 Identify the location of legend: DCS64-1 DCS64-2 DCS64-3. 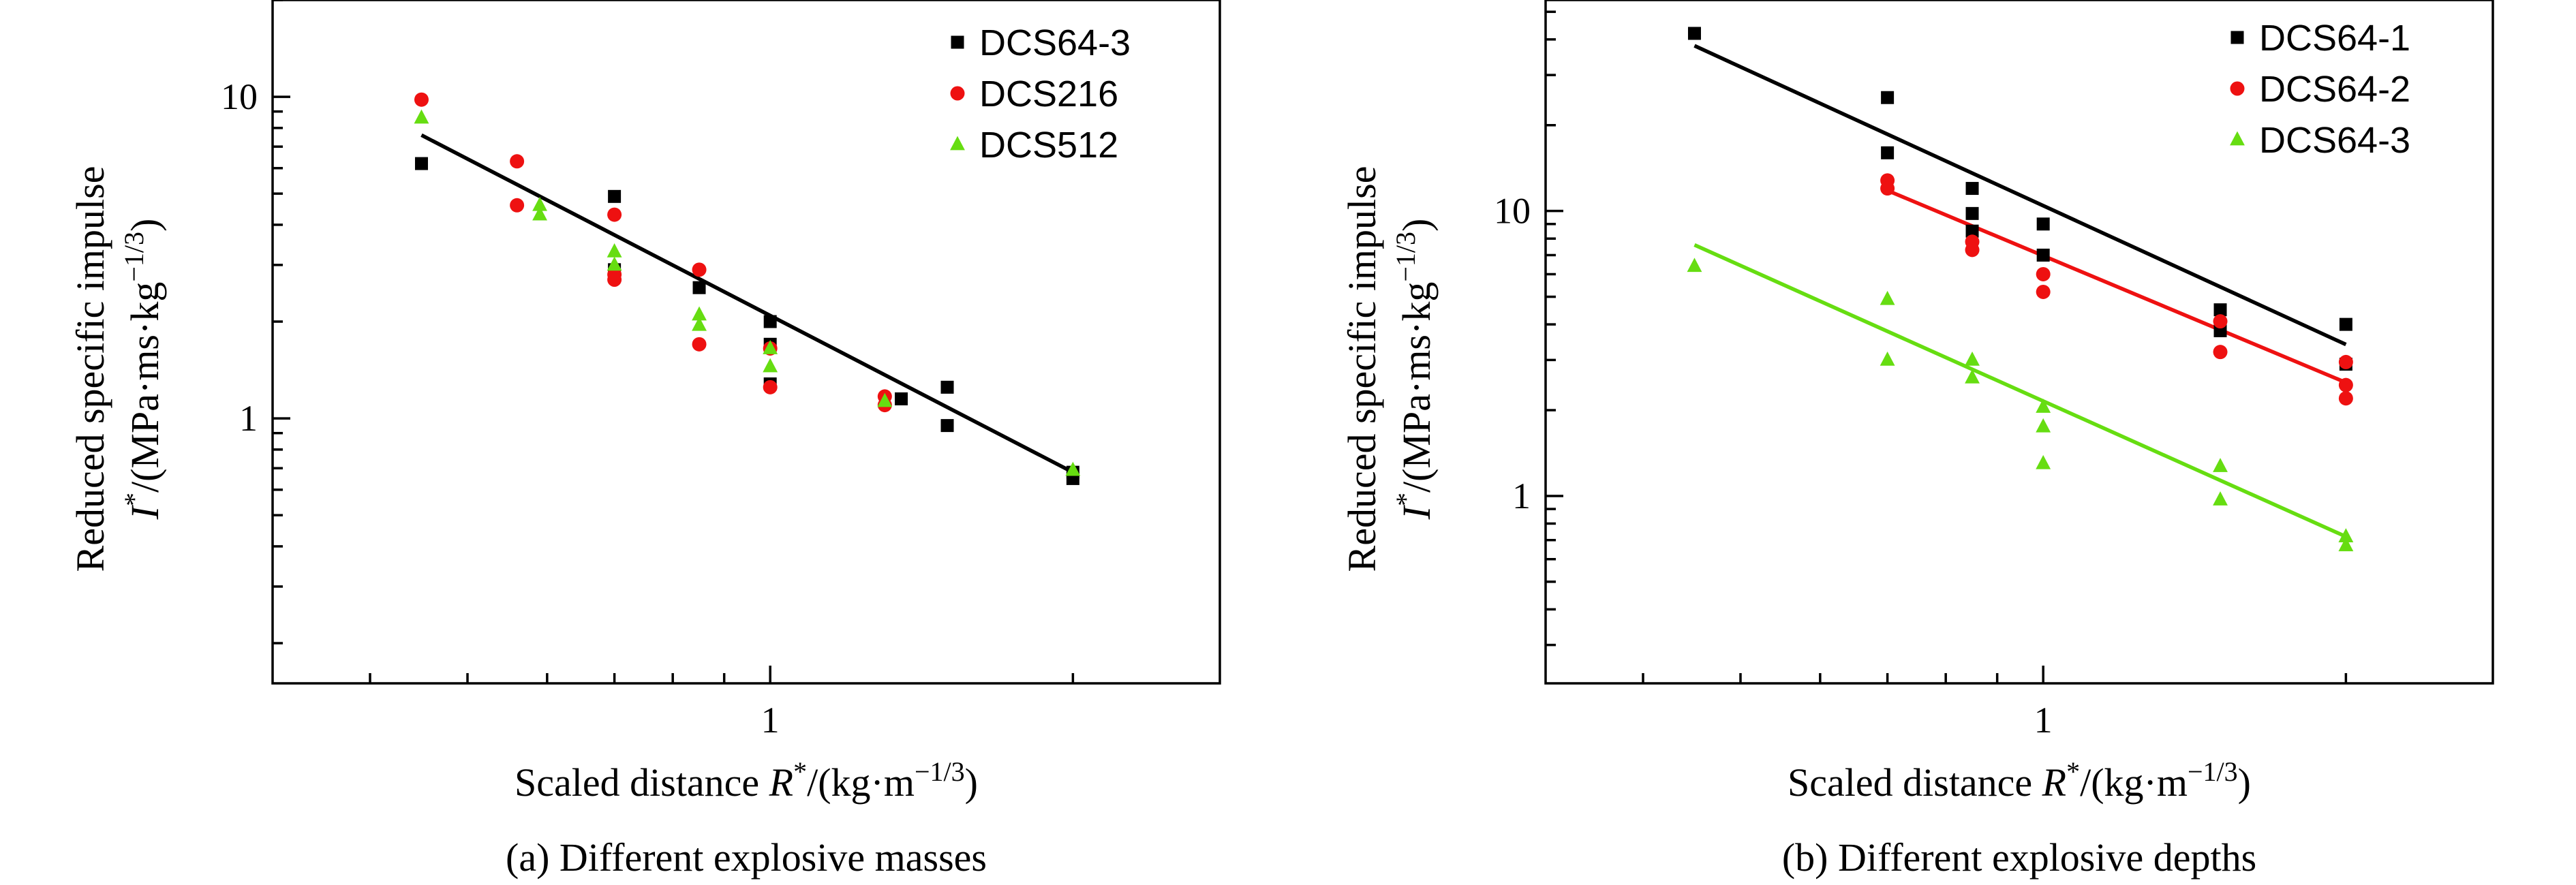
(2320, 89).